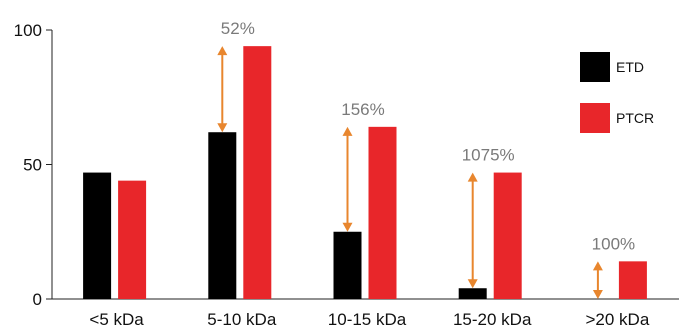  Describe the element at coordinates (37, 299) in the screenshot. I see `y-tick-label: 0` at that location.